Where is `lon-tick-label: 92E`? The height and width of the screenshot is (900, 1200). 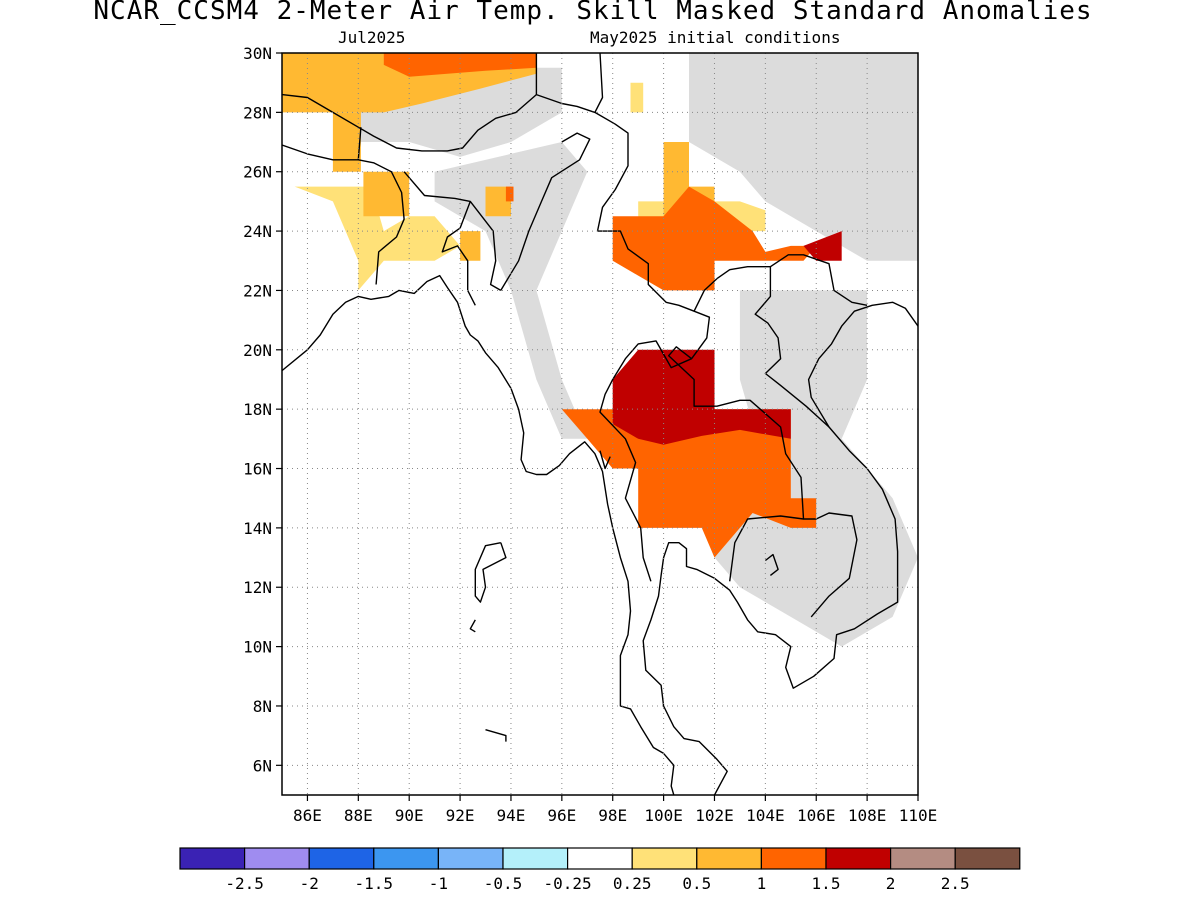
lon-tick-label: 92E is located at coordinates (460, 815).